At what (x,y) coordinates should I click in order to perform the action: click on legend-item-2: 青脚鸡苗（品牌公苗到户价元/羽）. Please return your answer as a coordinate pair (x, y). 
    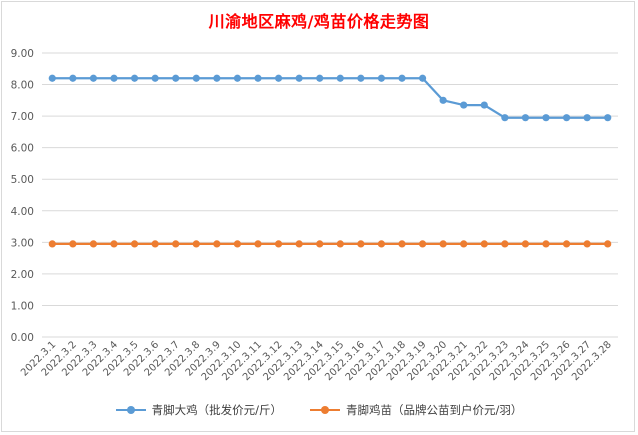
    Looking at the image, I should click on (416, 410).